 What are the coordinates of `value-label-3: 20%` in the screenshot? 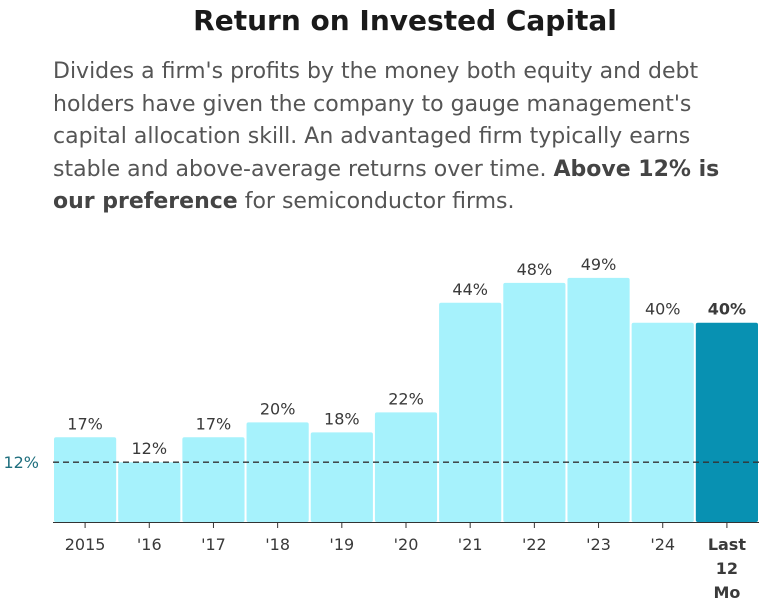 It's located at (278, 408).